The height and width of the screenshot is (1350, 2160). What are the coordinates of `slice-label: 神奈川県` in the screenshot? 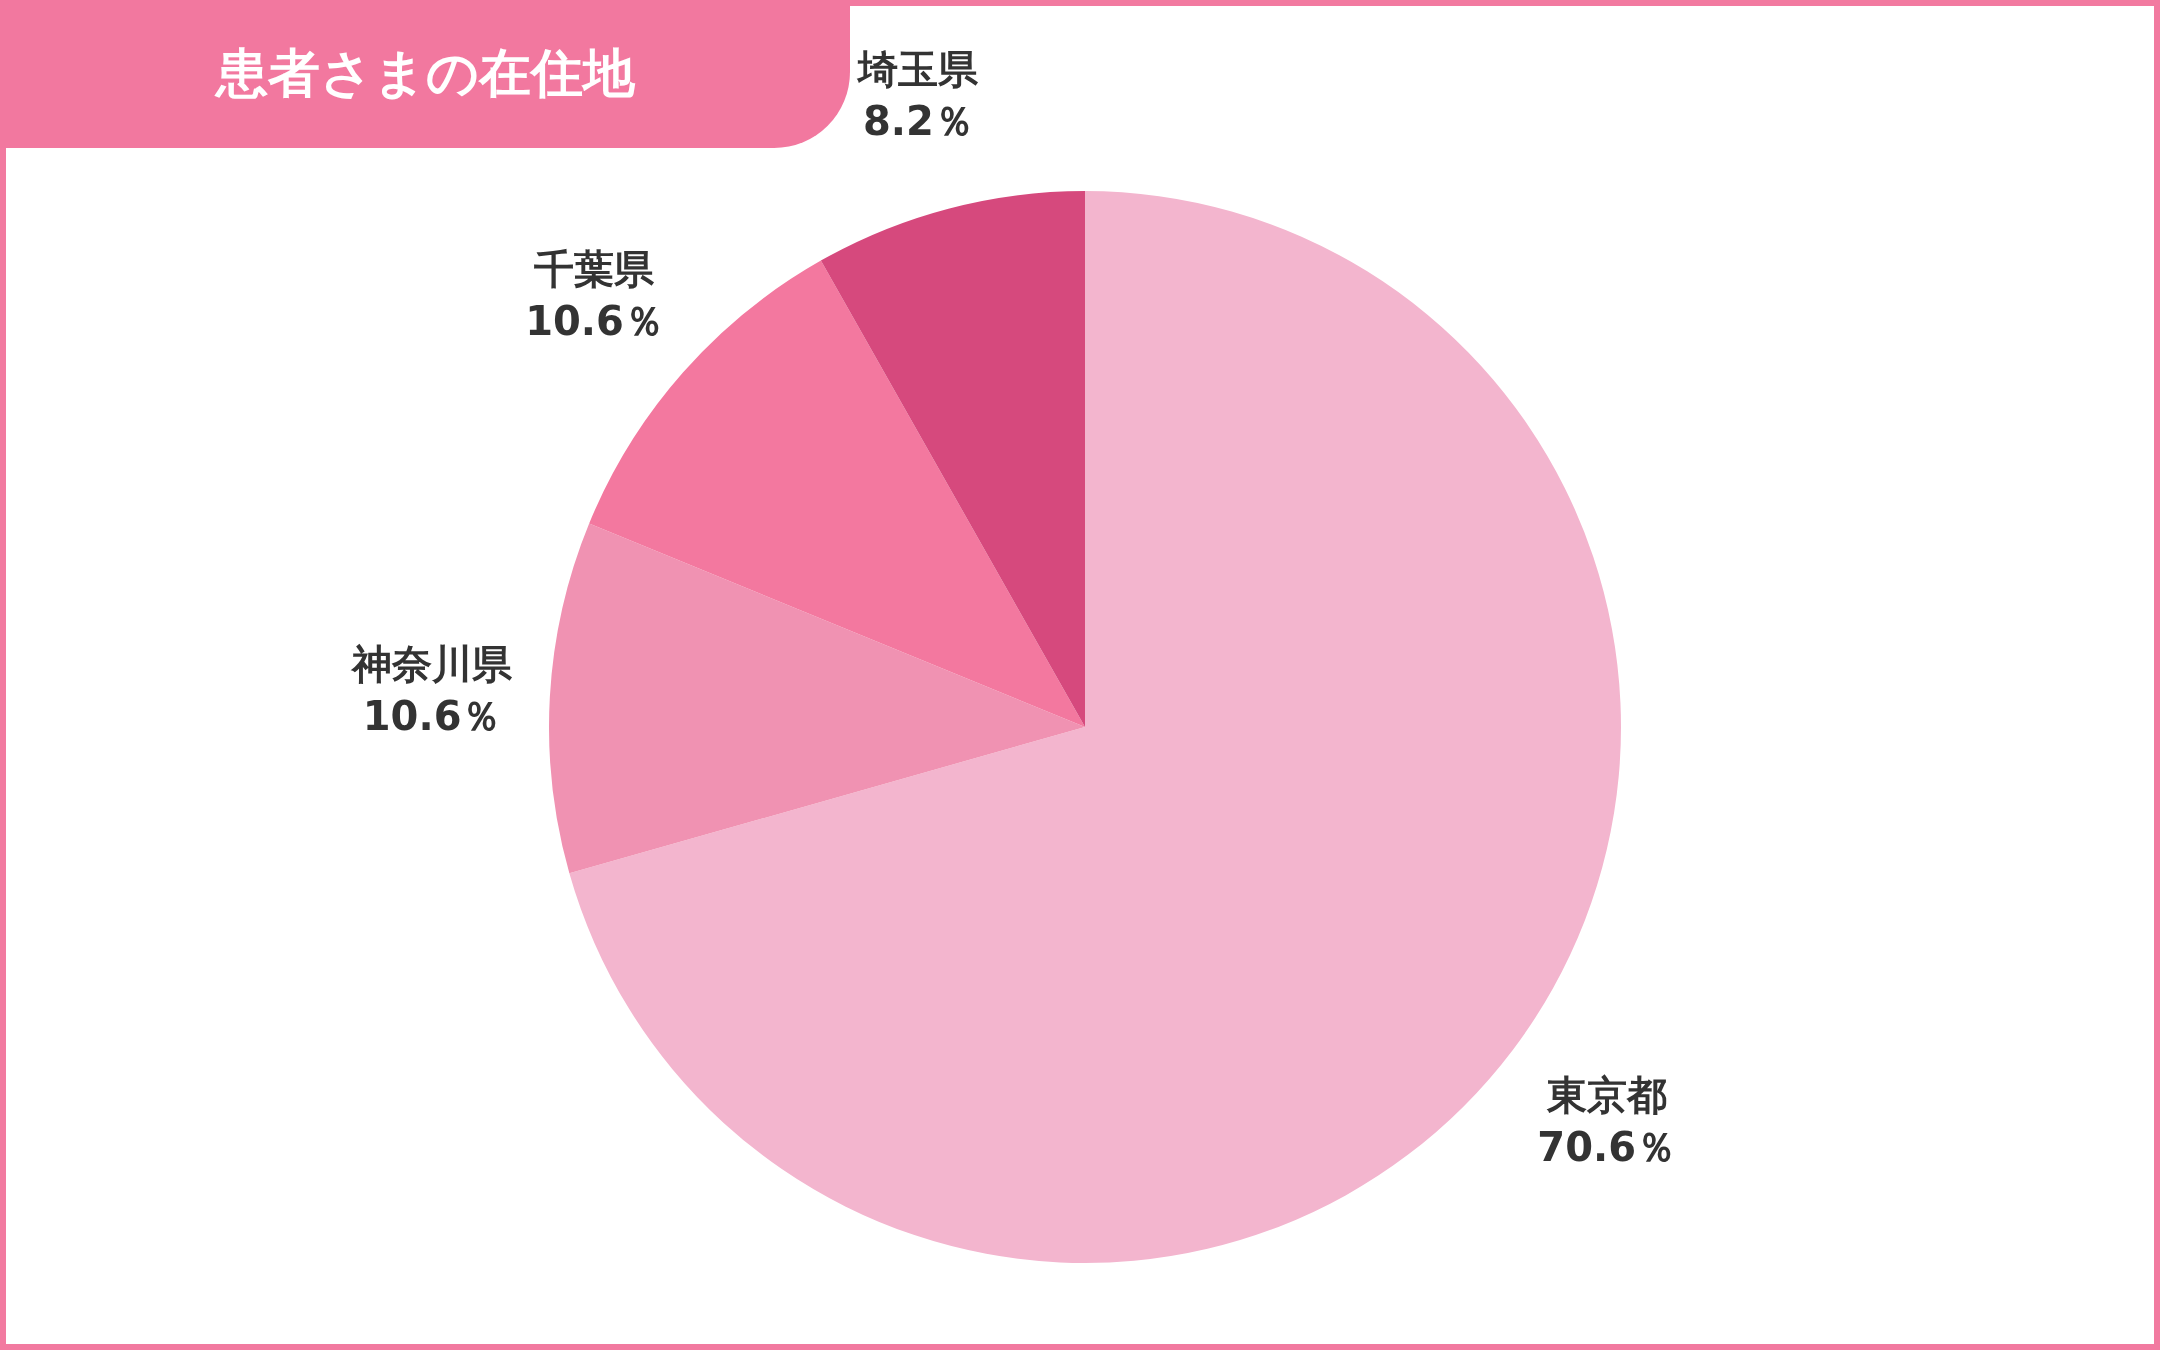 It's located at (432, 664).